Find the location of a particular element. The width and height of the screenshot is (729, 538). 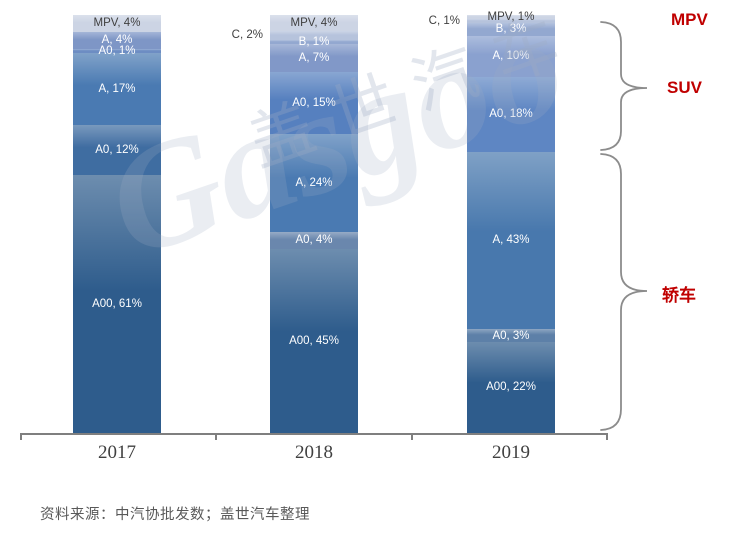

segment-label: MPV, 1% is located at coordinates (511, 17).